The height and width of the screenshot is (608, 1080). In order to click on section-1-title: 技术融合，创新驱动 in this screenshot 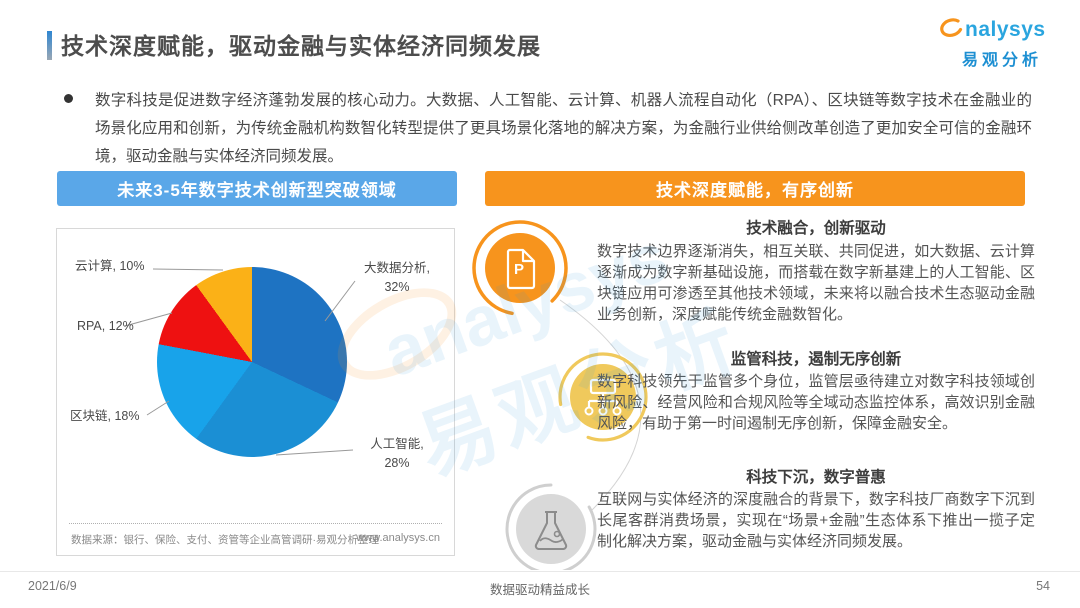, I will do `click(816, 228)`.